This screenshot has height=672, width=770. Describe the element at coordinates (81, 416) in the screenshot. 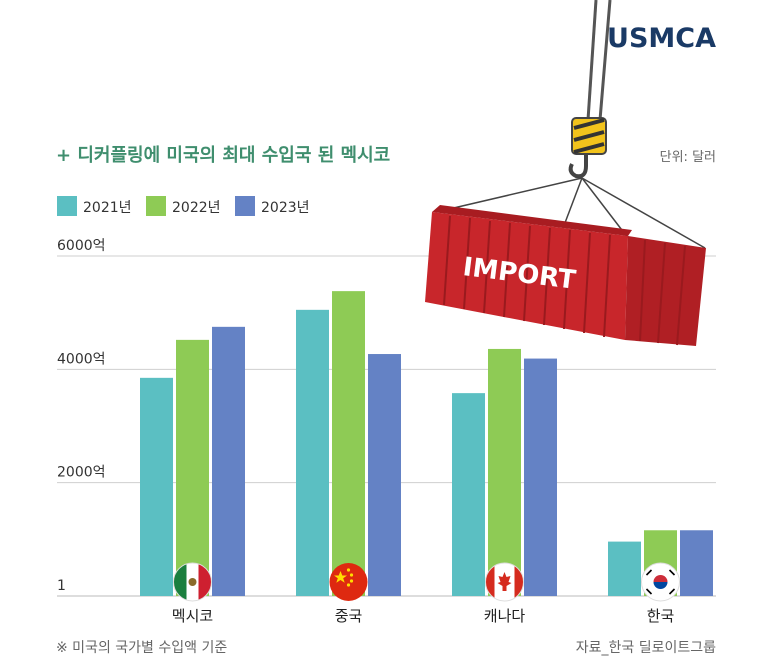

I see `y-axis: 6000억 4000억 2000억 1` at that location.